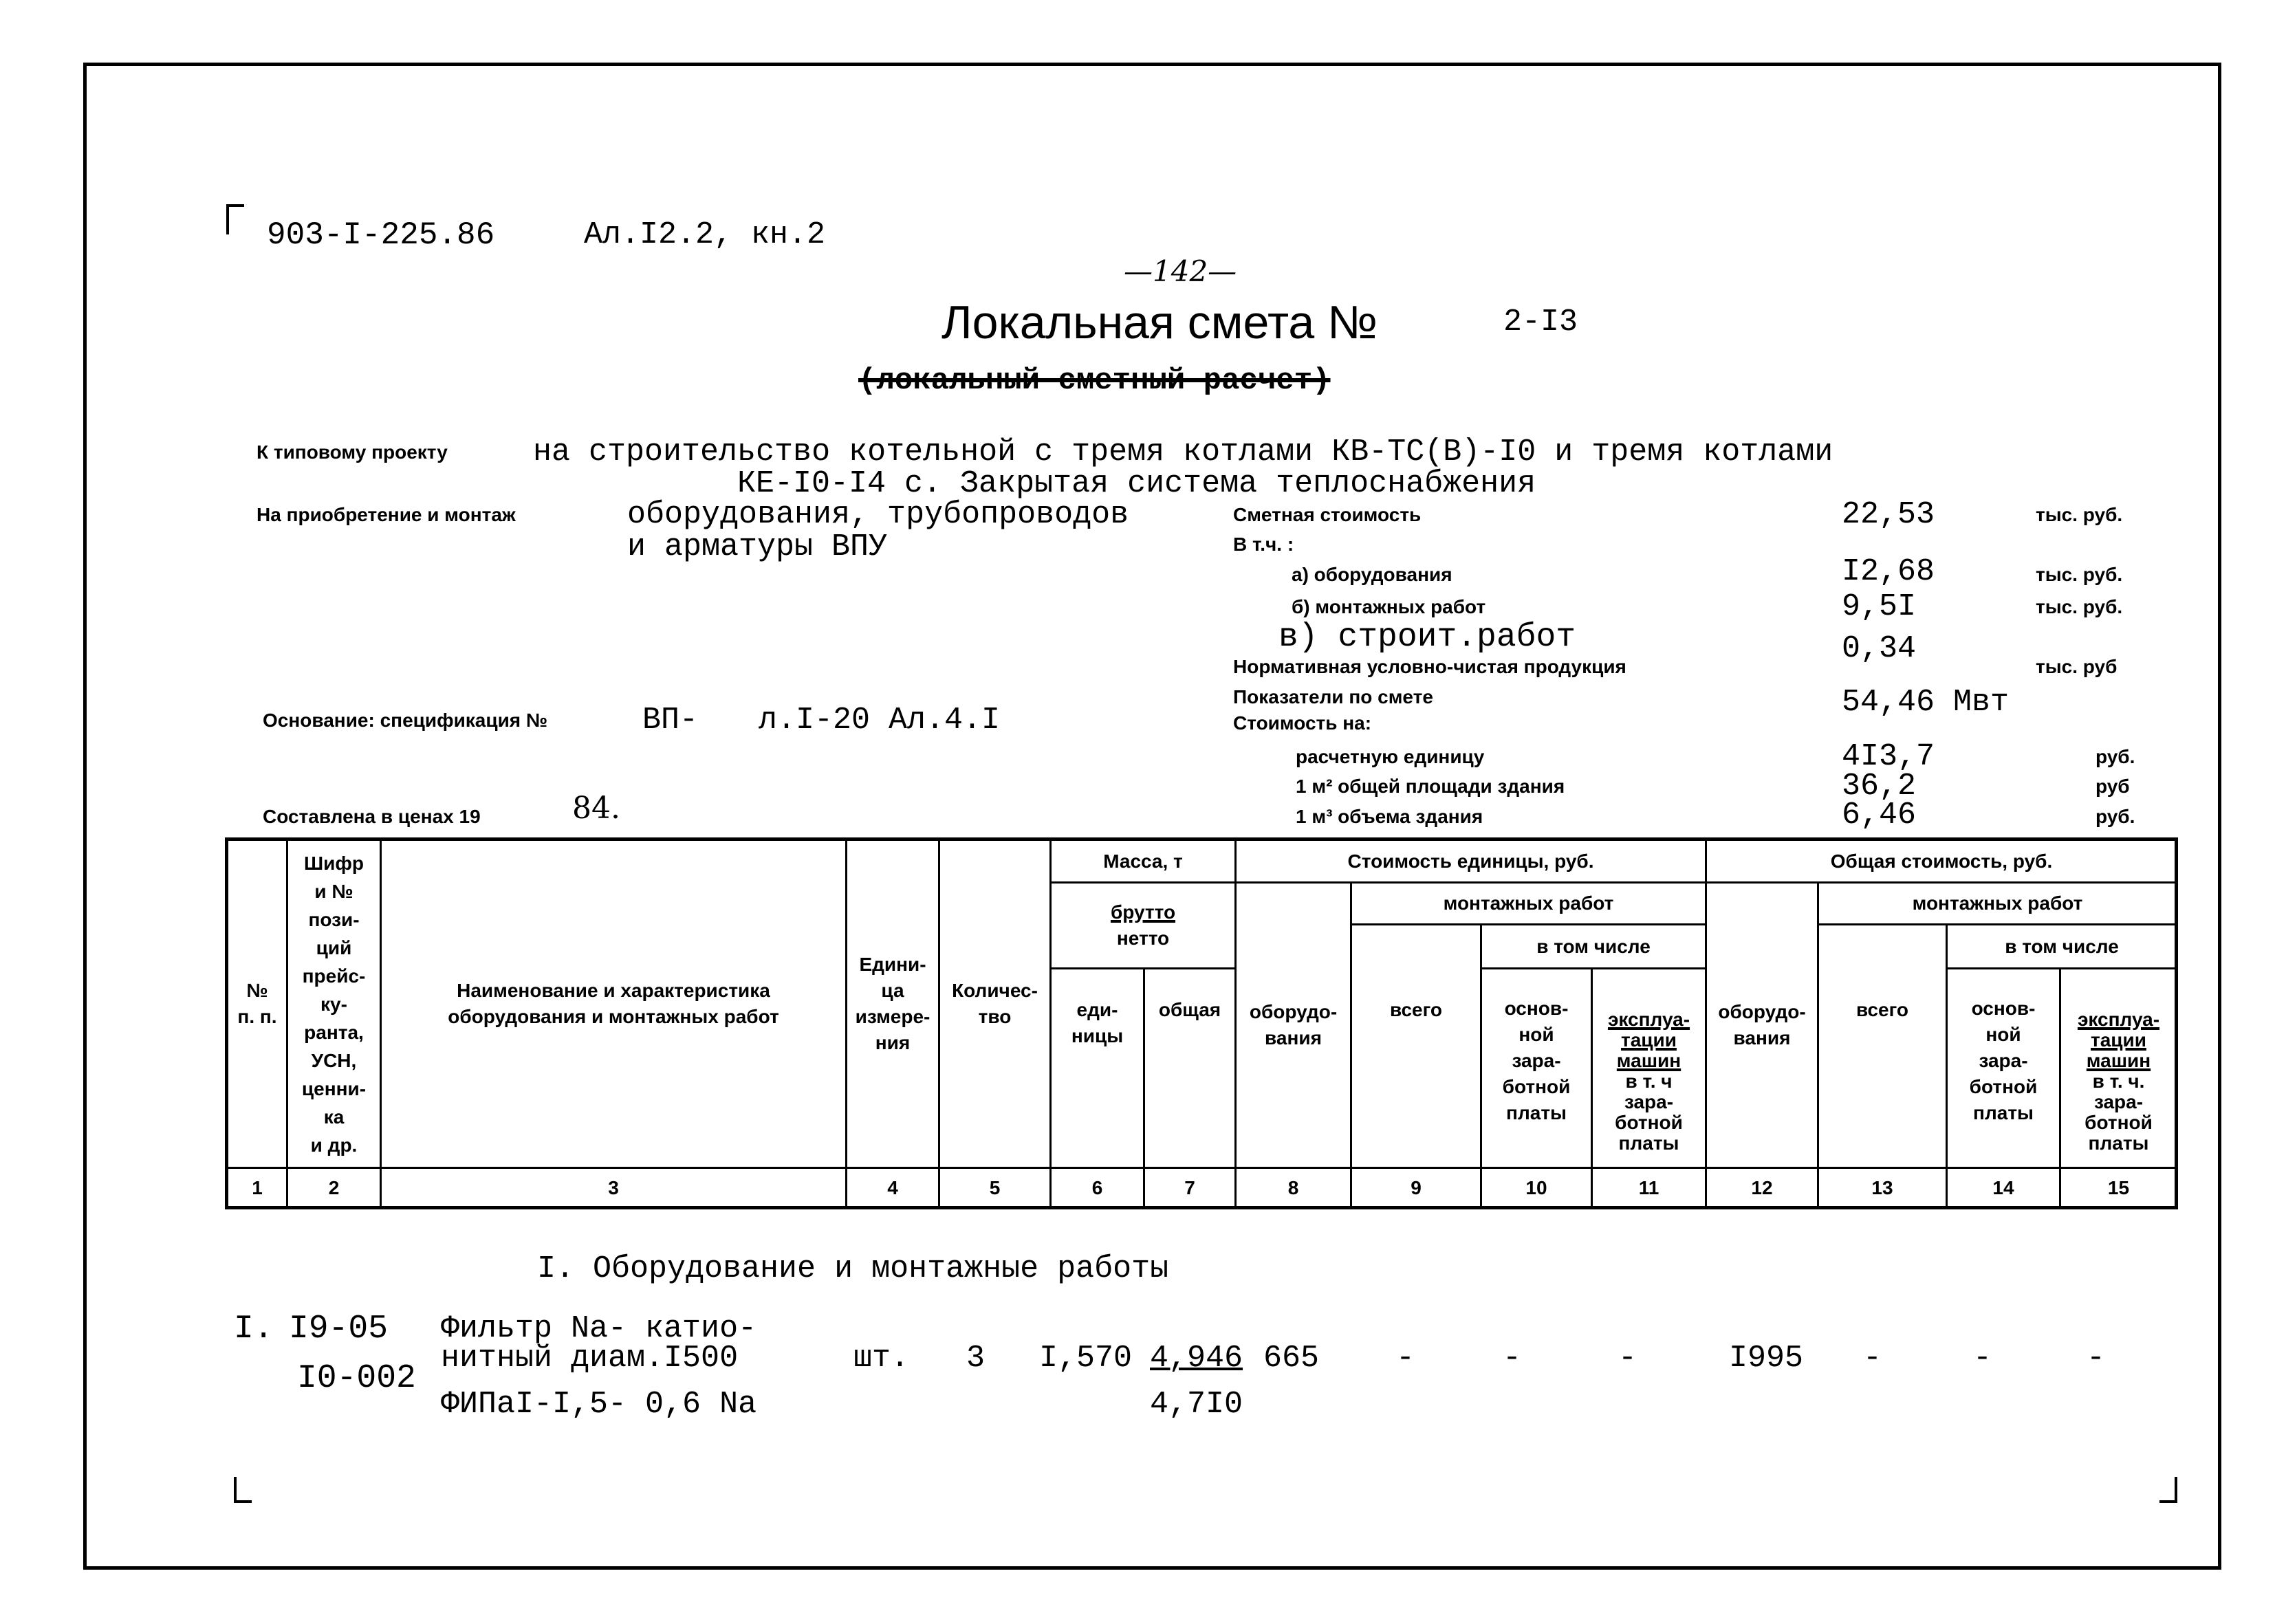 This screenshot has width=2275, height=1624. I want to click on estimated-cost-value: 22,53, so click(1888, 514).